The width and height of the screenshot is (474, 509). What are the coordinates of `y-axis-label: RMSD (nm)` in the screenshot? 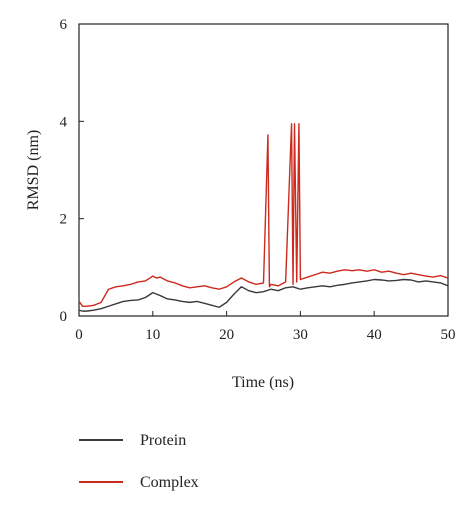 It's located at (33, 170).